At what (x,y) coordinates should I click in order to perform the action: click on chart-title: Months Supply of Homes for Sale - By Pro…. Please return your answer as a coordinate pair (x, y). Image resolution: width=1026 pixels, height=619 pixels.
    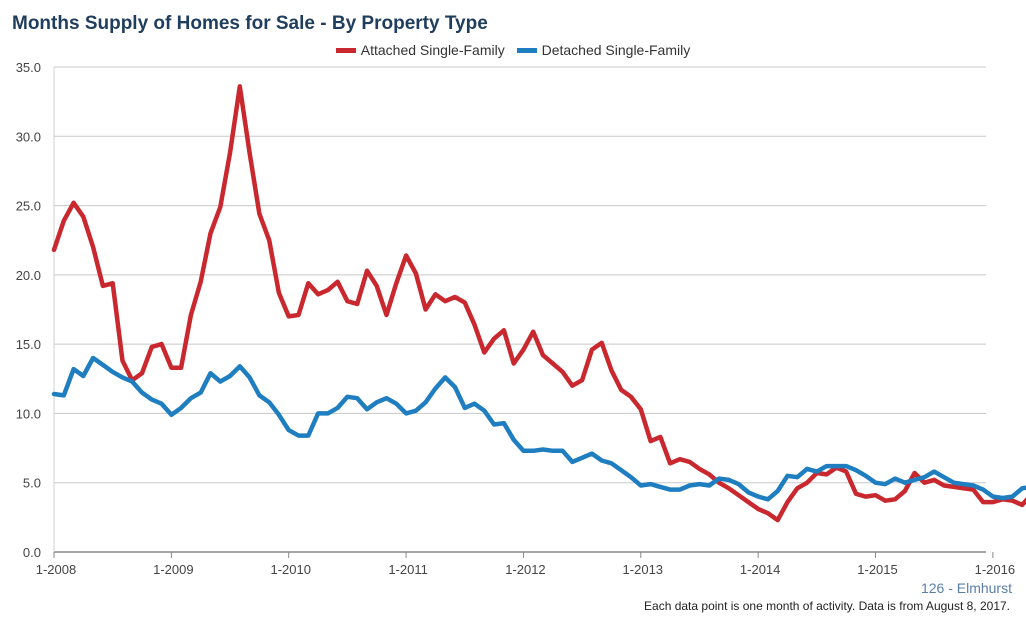
    Looking at the image, I should click on (250, 23).